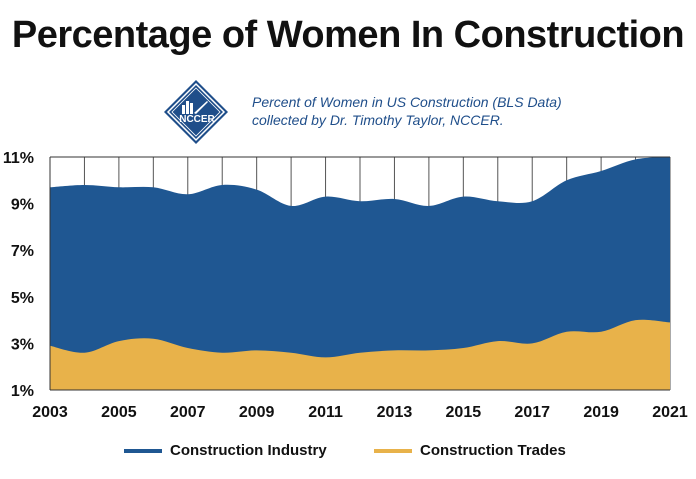 This screenshot has height=479, width=696. What do you see at coordinates (601, 412) in the screenshot?
I see `x-tick-label: 2019` at bounding box center [601, 412].